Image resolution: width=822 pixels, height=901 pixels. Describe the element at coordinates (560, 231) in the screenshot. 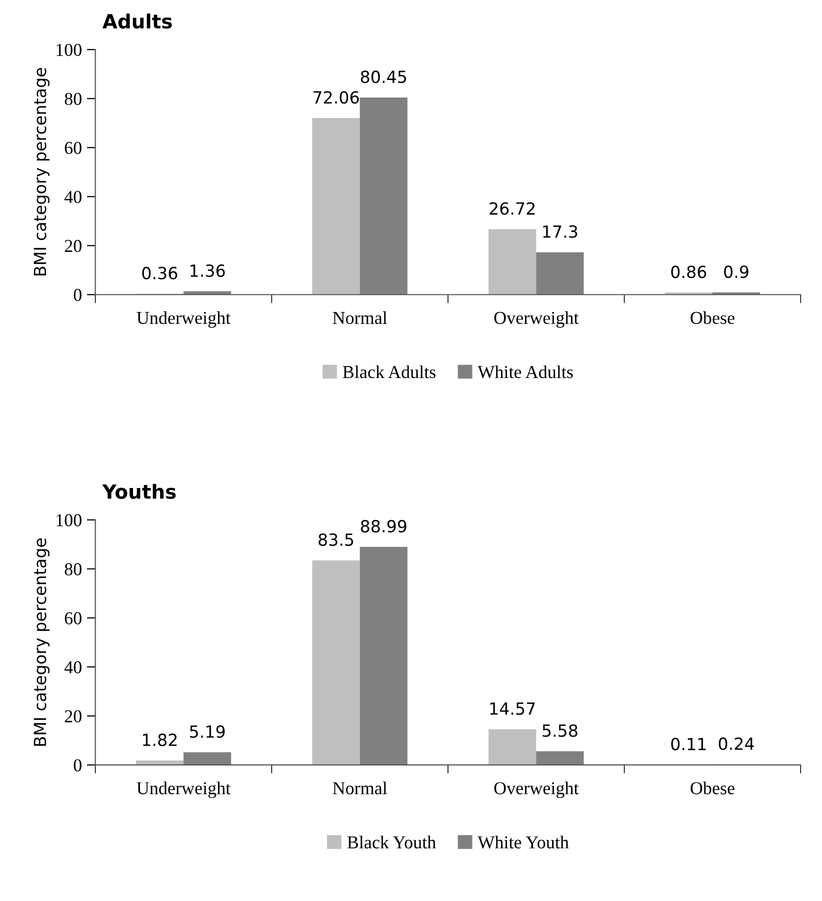

I see `data-label: 17.3` at that location.